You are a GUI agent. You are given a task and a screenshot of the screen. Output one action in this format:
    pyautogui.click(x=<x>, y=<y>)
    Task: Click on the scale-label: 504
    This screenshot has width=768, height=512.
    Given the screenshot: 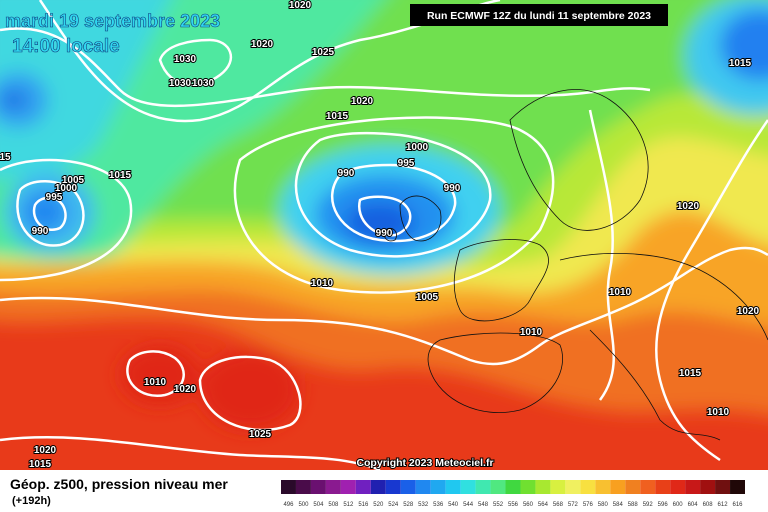 What is the action you would take?
    pyautogui.click(x=318, y=505)
    